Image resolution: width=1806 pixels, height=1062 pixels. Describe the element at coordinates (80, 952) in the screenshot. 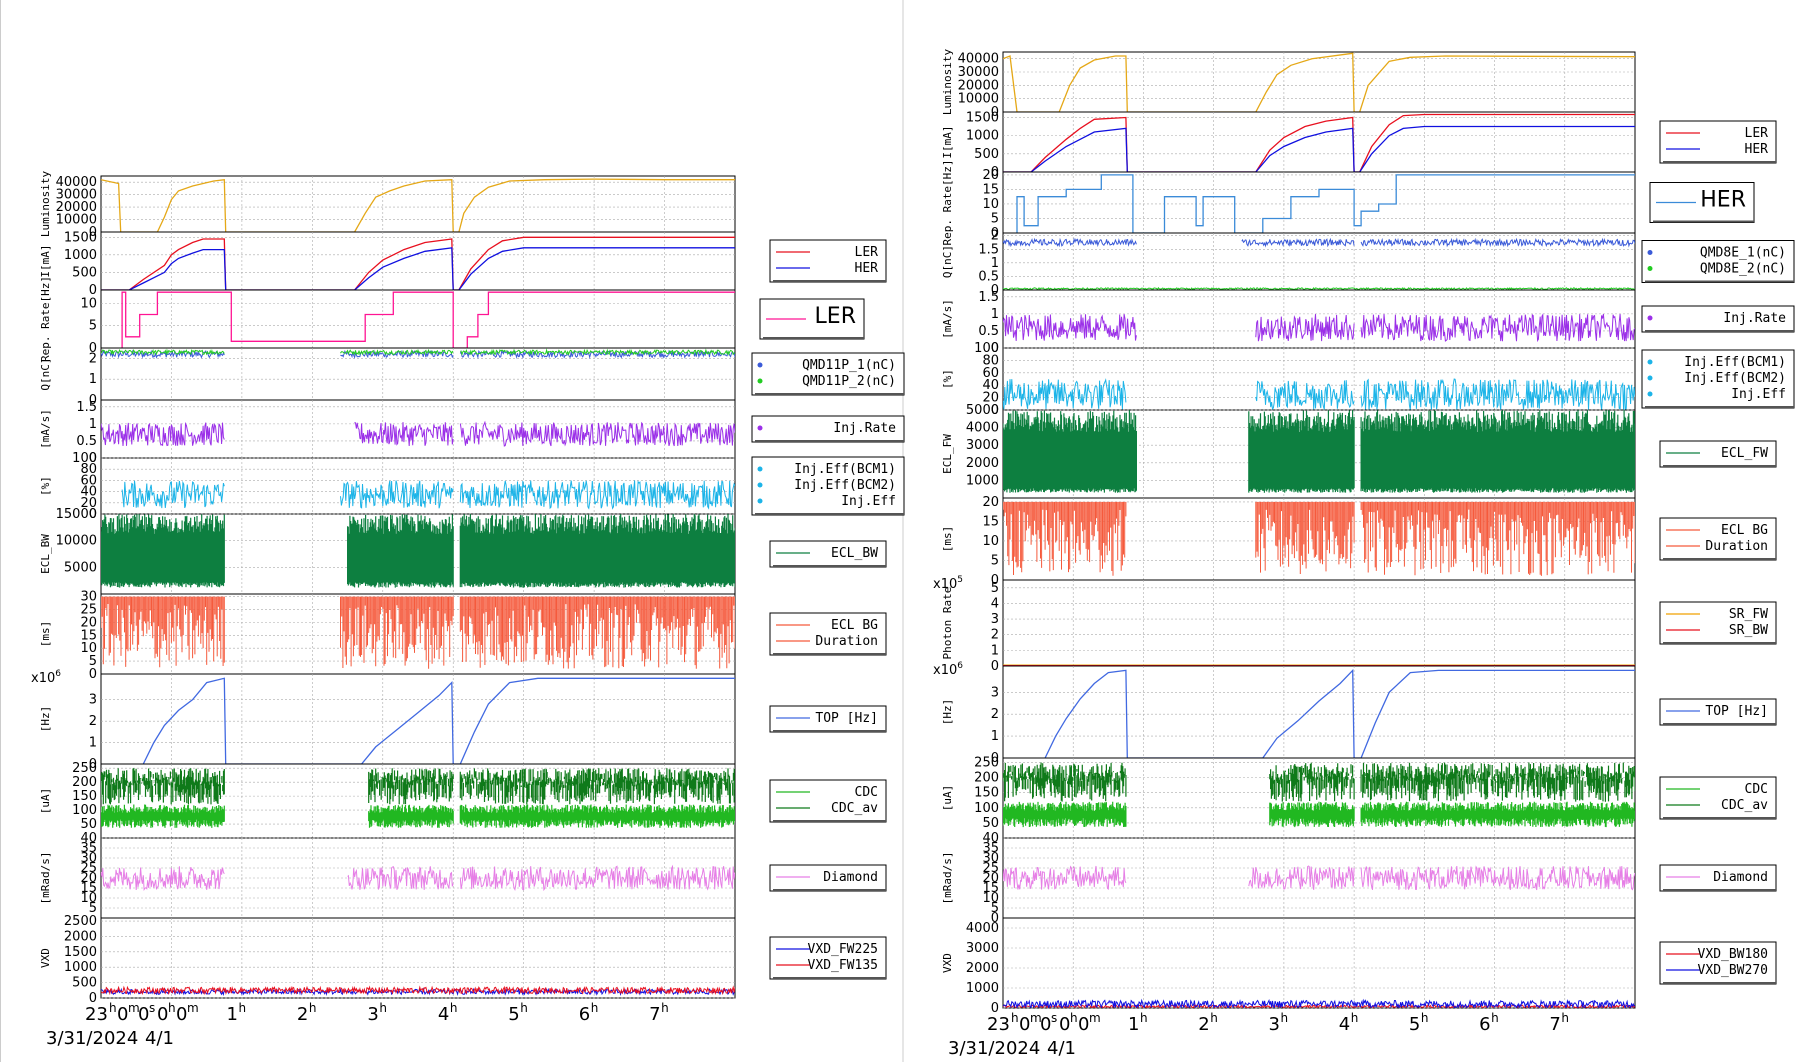

I see `y-tick-label: 1500` at that location.